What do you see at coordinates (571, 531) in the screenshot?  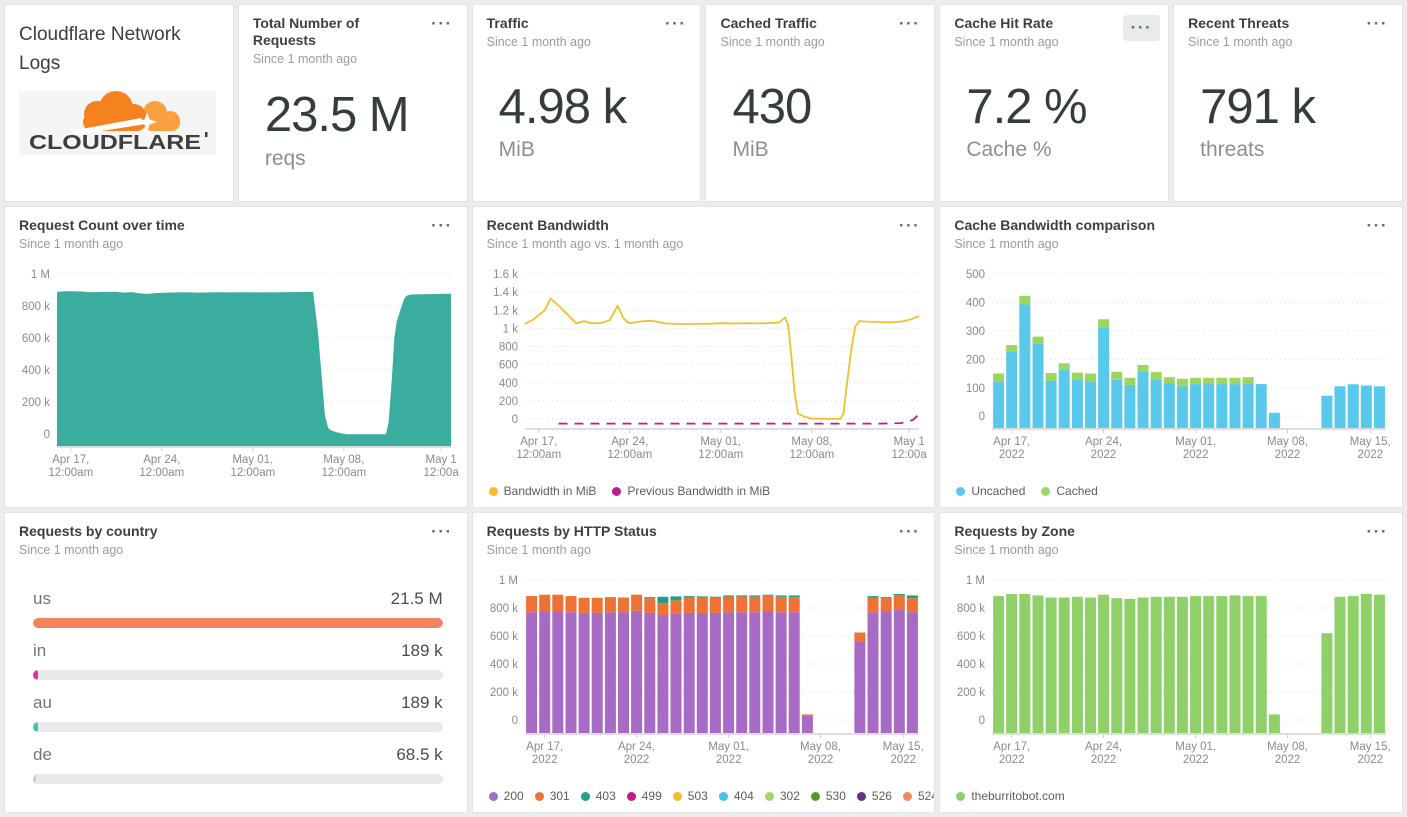 I see `panel-title: Requests by HTTP Status` at bounding box center [571, 531].